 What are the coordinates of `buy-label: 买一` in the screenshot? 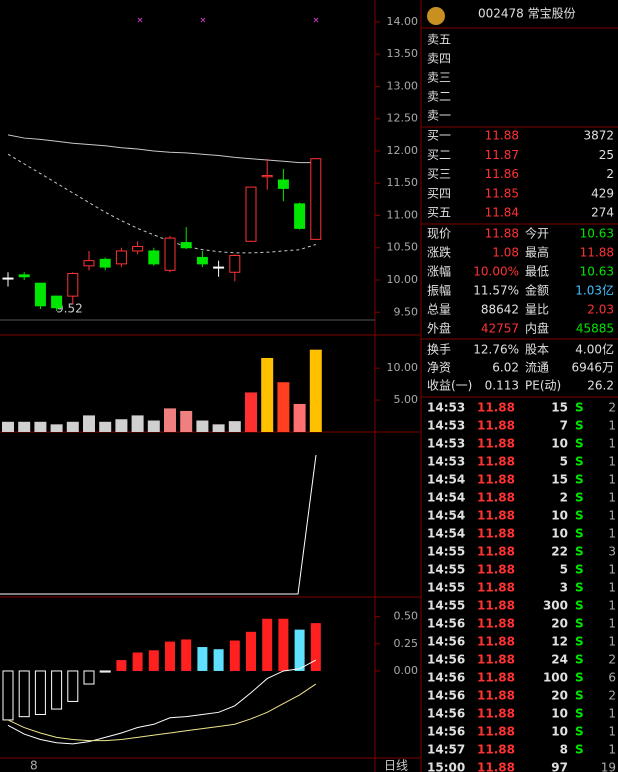 It's located at (439, 136).